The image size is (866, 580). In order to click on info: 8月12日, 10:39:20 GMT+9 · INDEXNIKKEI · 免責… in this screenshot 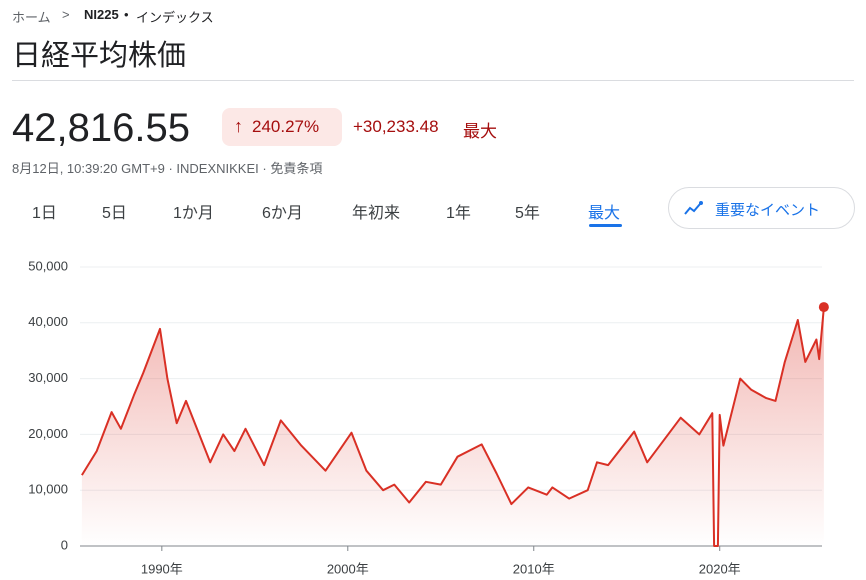, I will do `click(167, 168)`.